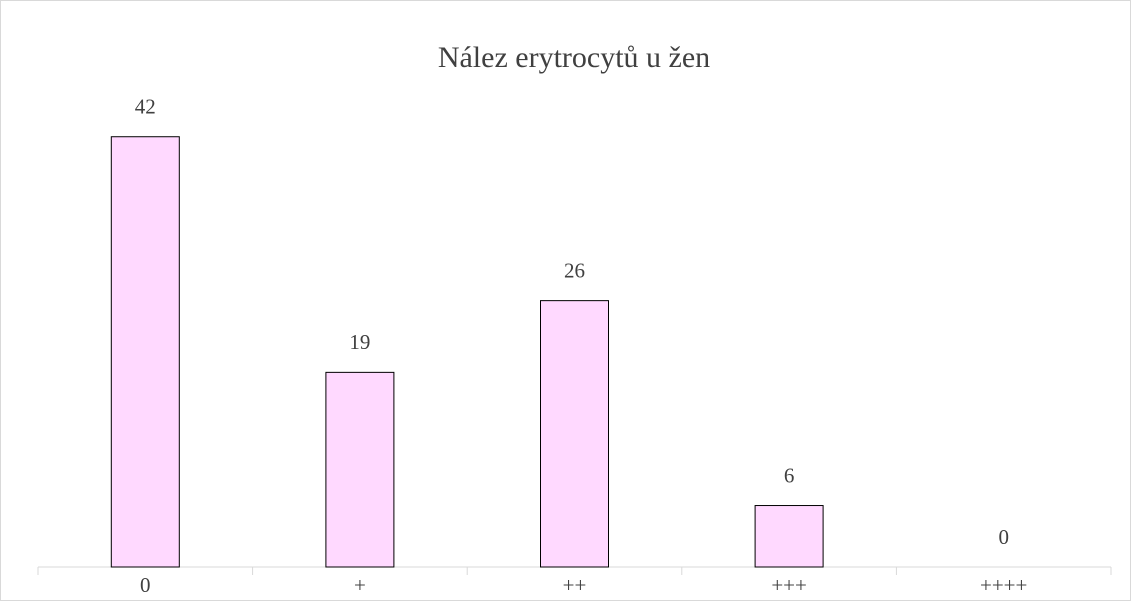  Describe the element at coordinates (789, 475) in the screenshot. I see `data-label: 6` at that location.